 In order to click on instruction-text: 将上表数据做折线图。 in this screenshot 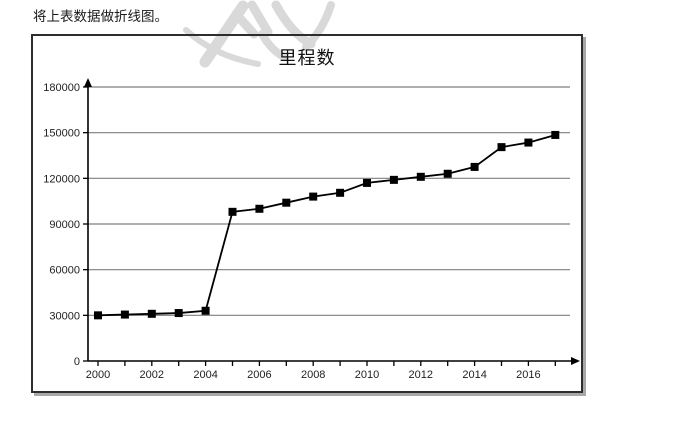, I will do `click(100, 16)`.